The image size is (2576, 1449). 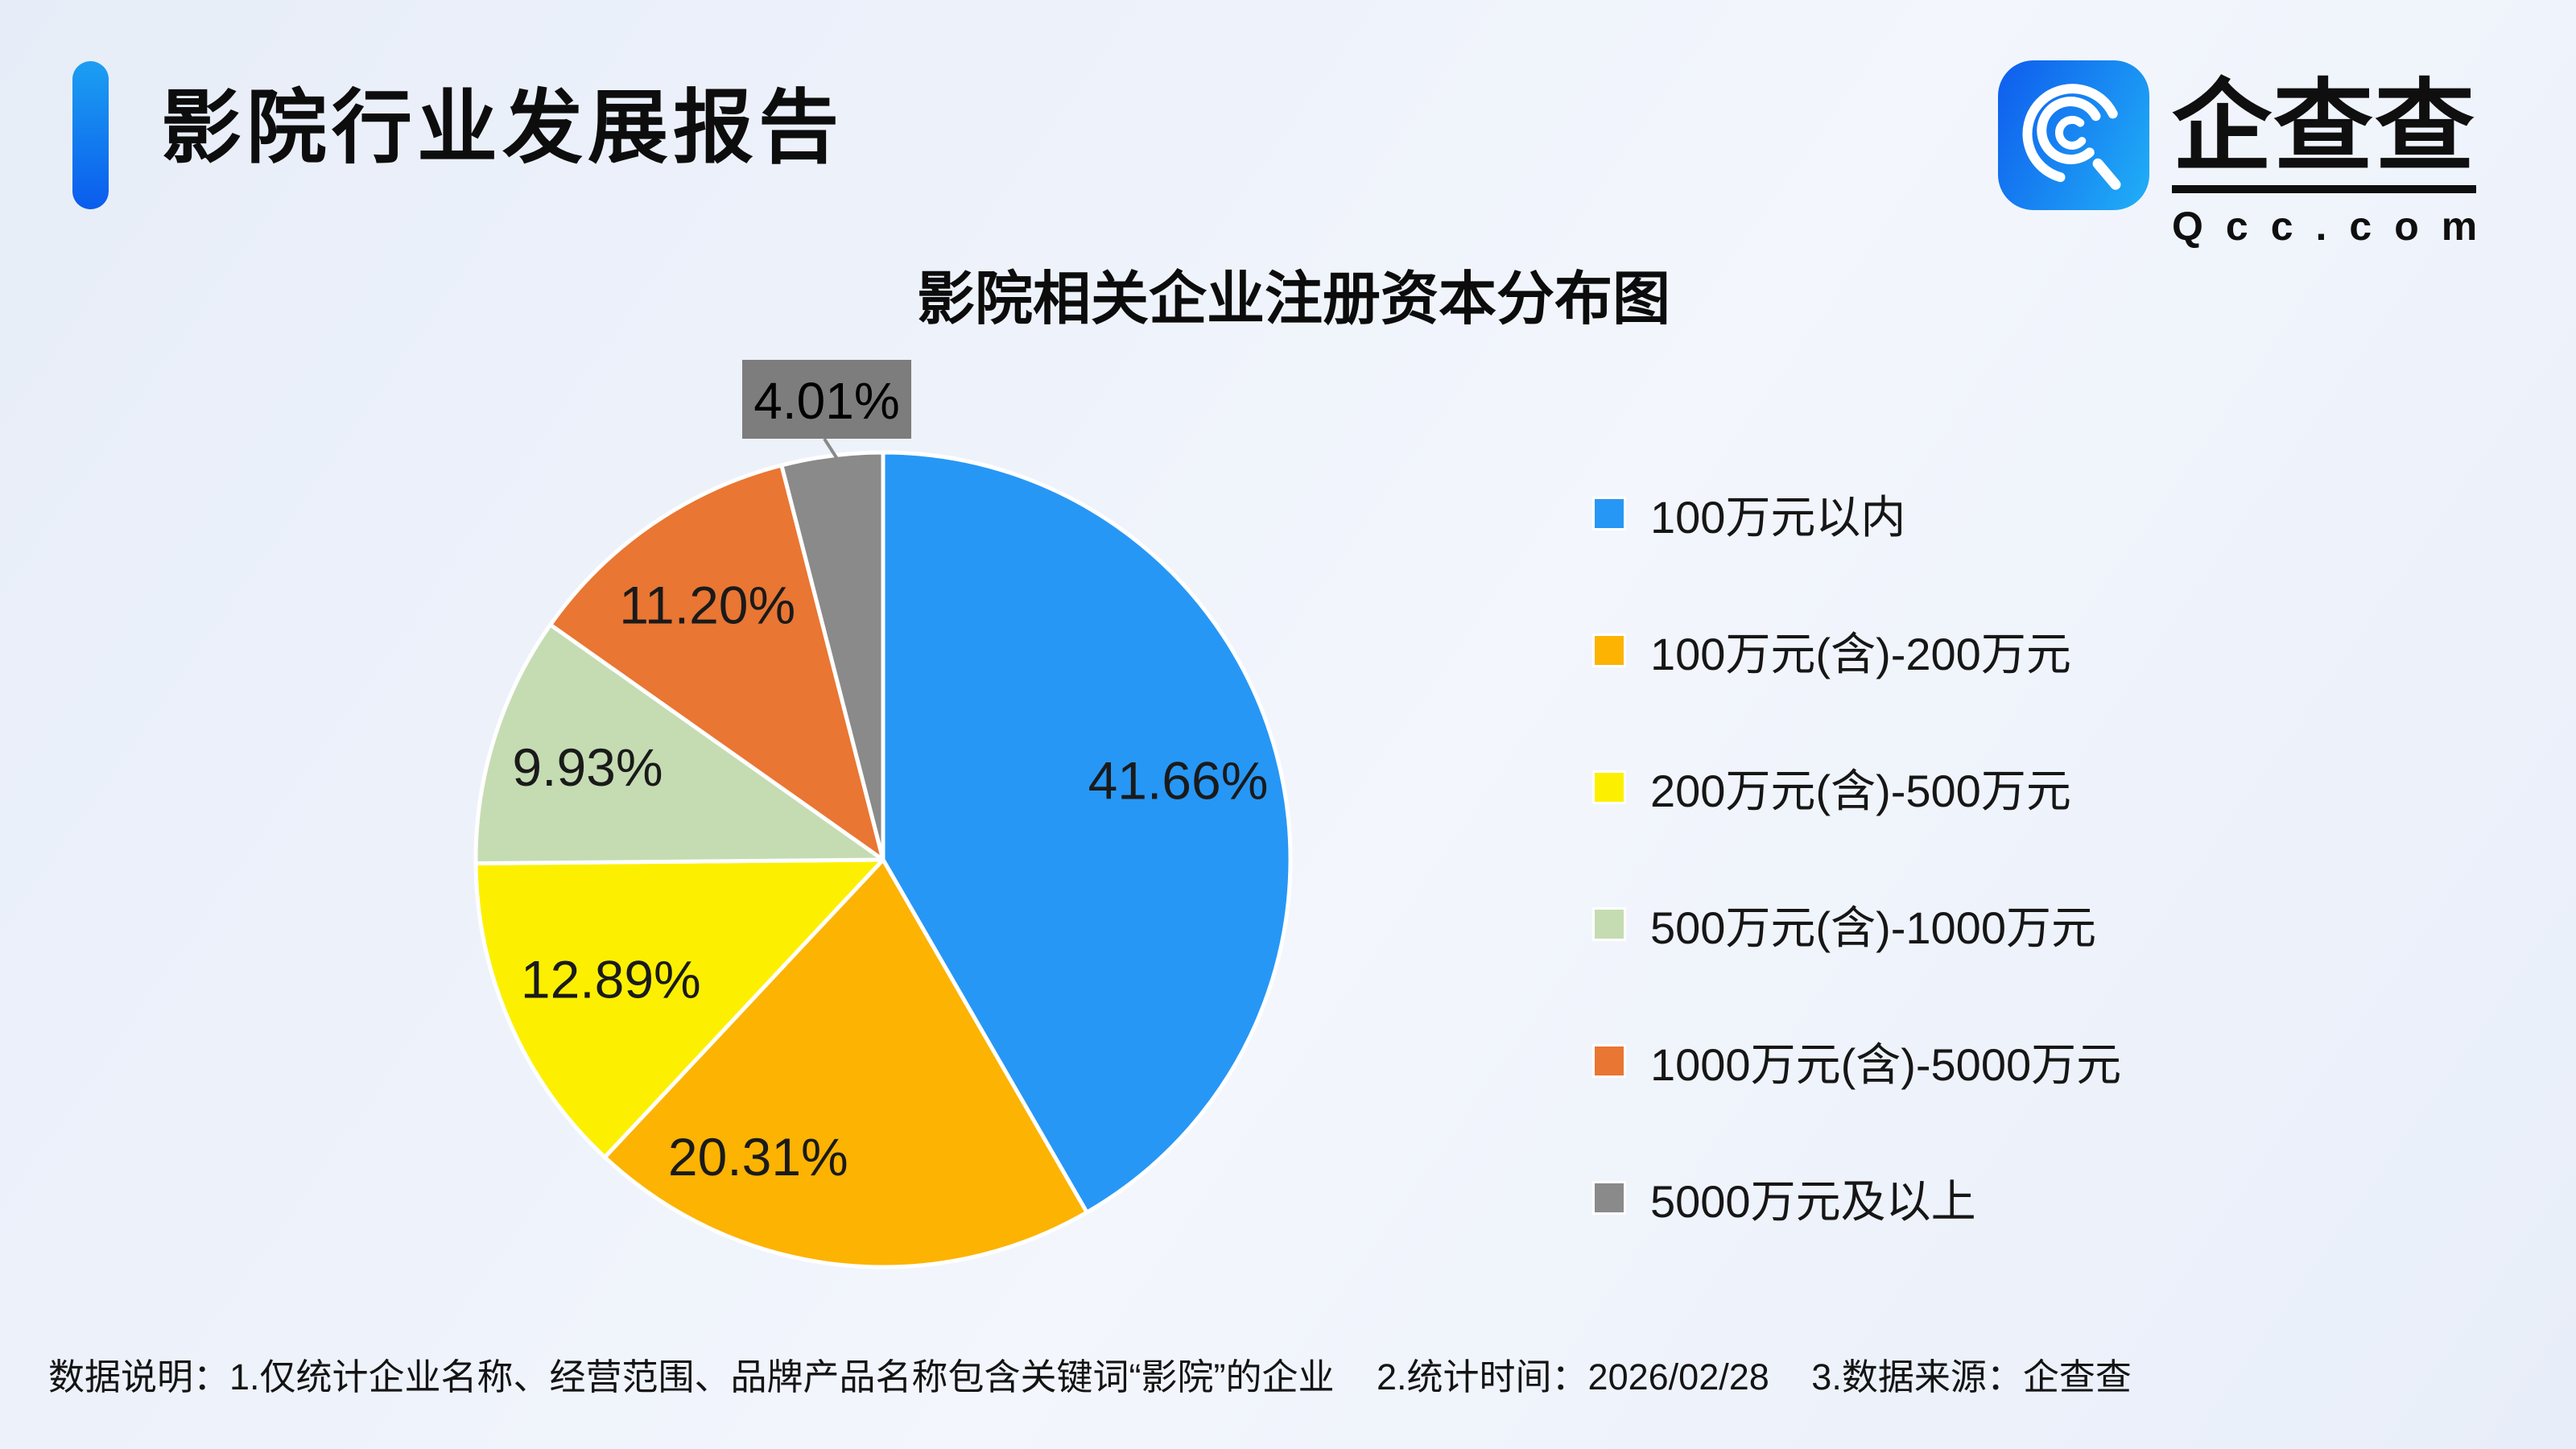 I want to click on logo-text-block: 企查查 Qcc.com, so click(x=2336, y=161).